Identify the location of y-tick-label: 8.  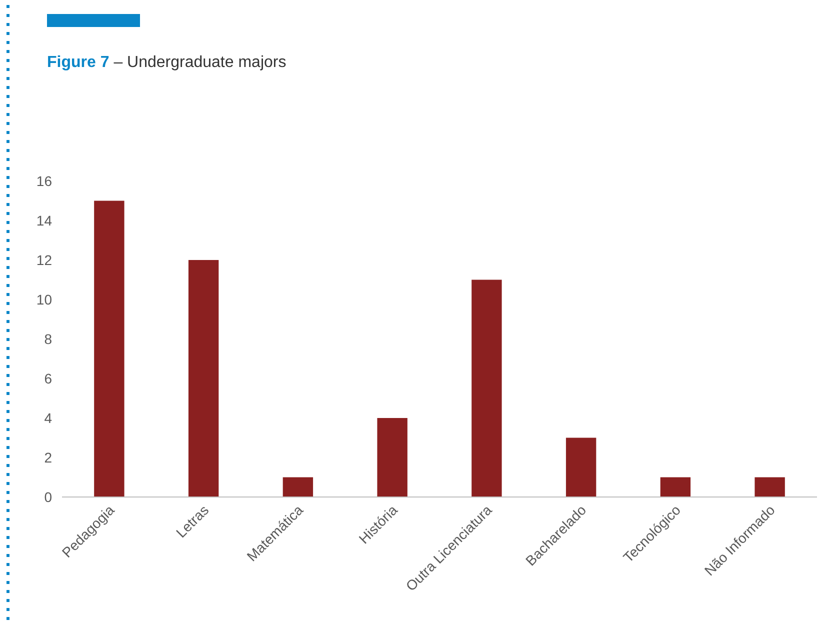
(48, 338).